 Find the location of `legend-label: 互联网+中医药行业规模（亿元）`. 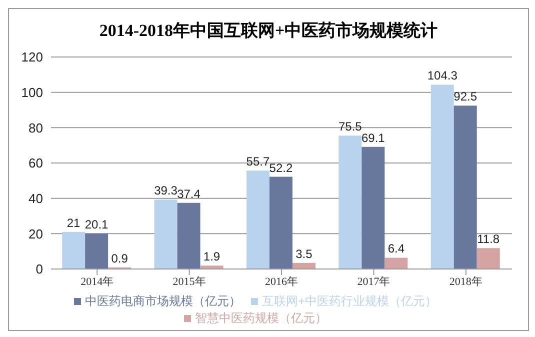

legend-label: 互联网+中医药行业规模（亿元） is located at coordinates (349, 301).